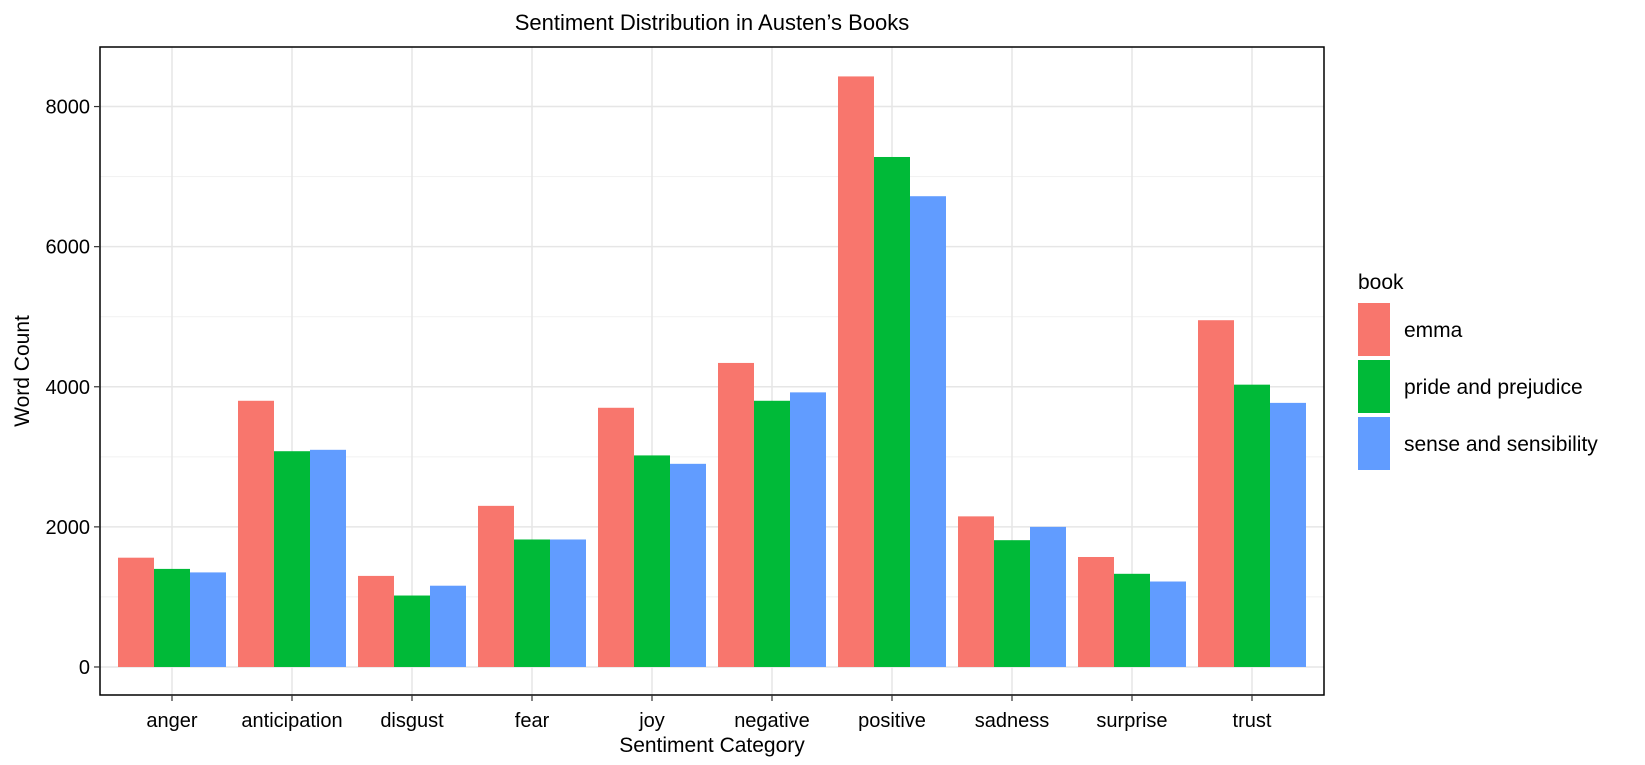 Image resolution: width=1645 pixels, height=765 pixels. Describe the element at coordinates (1012, 603) in the screenshot. I see `bar-sadness-pride-and-prejudice` at that location.